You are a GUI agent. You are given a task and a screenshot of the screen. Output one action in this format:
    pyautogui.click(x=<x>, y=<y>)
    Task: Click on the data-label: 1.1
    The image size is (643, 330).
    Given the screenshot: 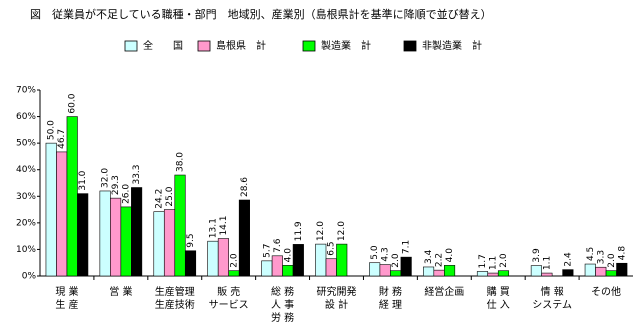 What is the action you would take?
    pyautogui.click(x=493, y=263)
    